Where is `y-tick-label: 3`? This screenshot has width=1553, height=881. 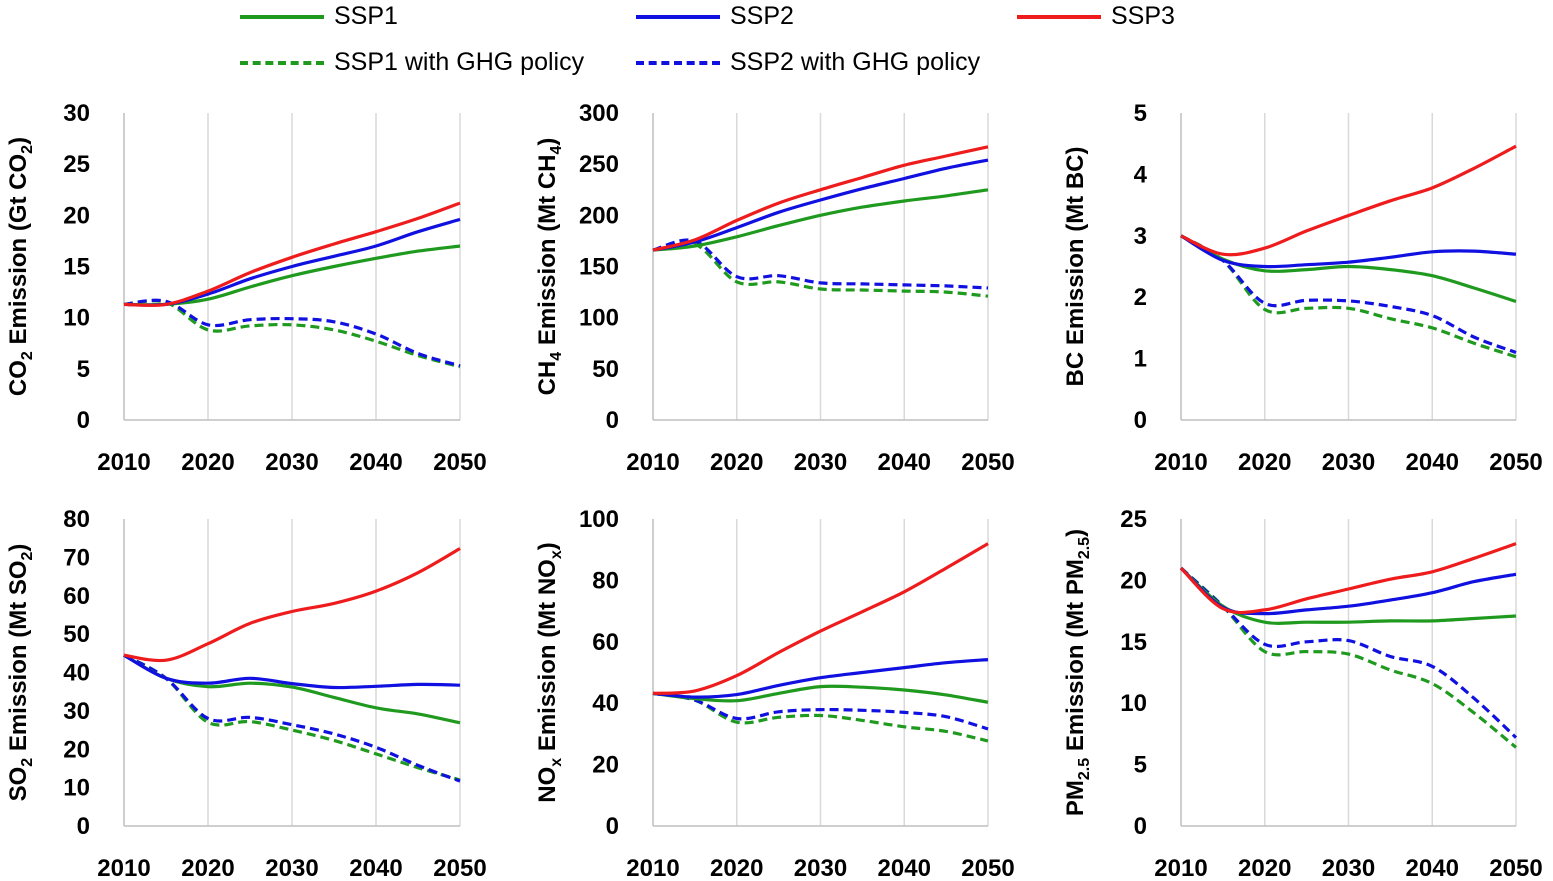 y-tick-label: 3 is located at coordinates (1140, 236).